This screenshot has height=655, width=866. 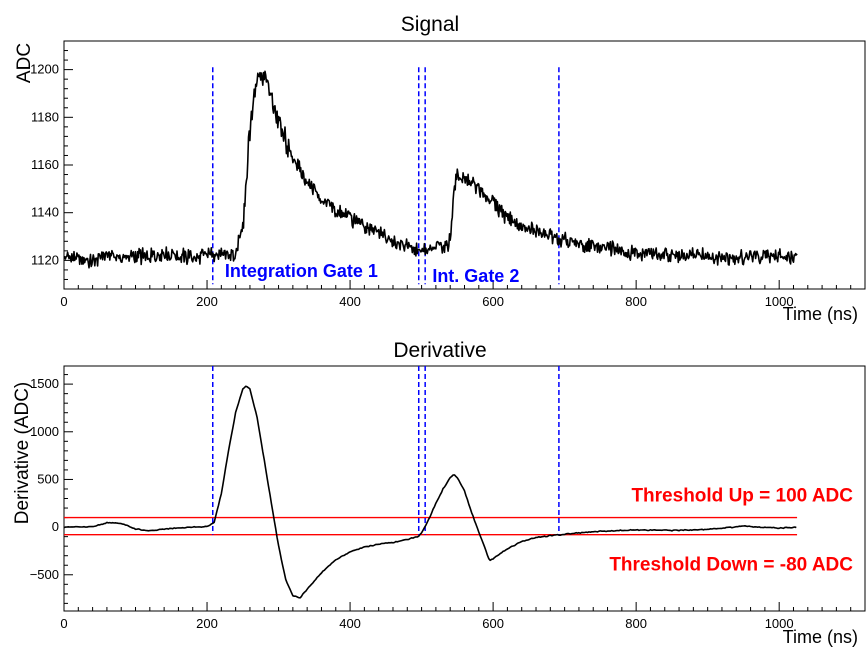 What do you see at coordinates (742, 496) in the screenshot?
I see `threshold-label: Threshold Up = 100 ADC` at bounding box center [742, 496].